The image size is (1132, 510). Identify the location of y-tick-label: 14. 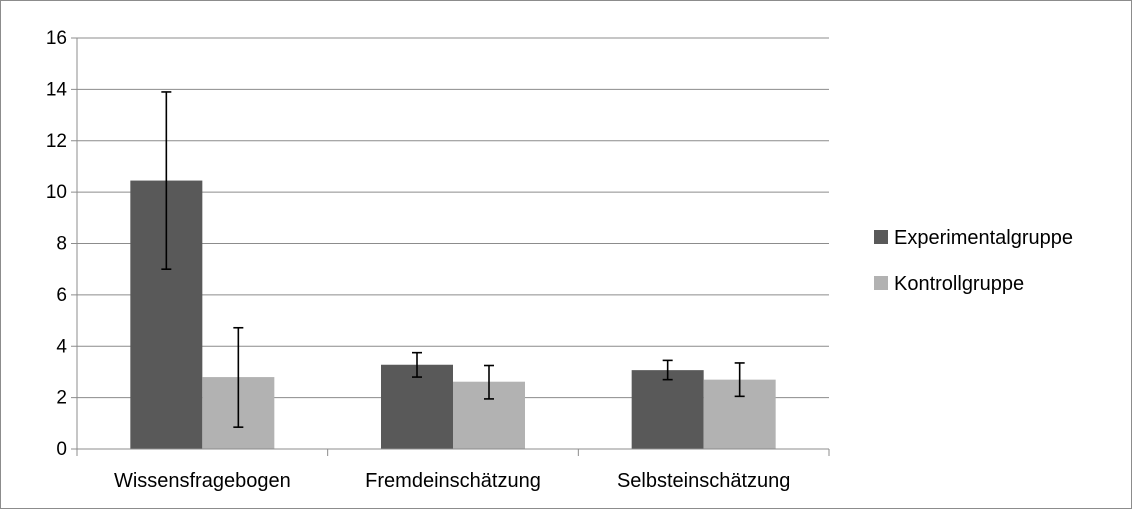
(57, 89).